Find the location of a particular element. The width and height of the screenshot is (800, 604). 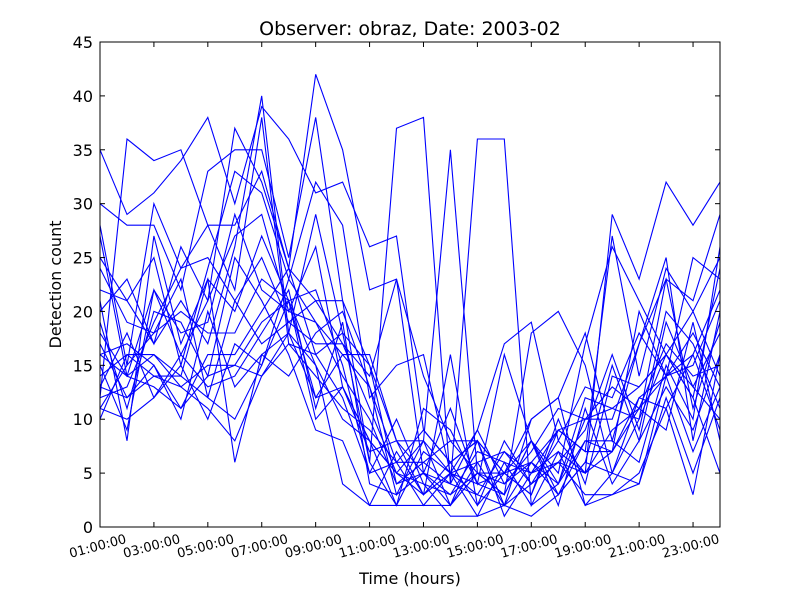

y-tick-label: 35 is located at coordinates (83, 150).